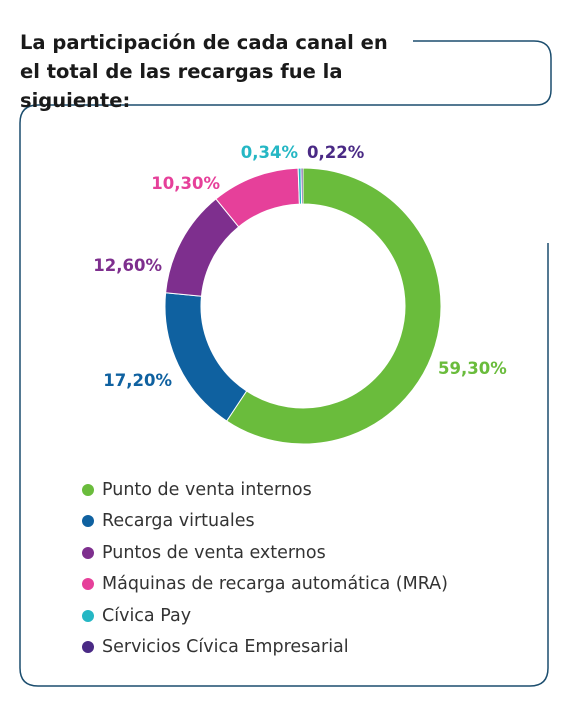 The image size is (574, 712). Describe the element at coordinates (336, 152) in the screenshot. I see `slice-label-6: 0,22%` at that location.